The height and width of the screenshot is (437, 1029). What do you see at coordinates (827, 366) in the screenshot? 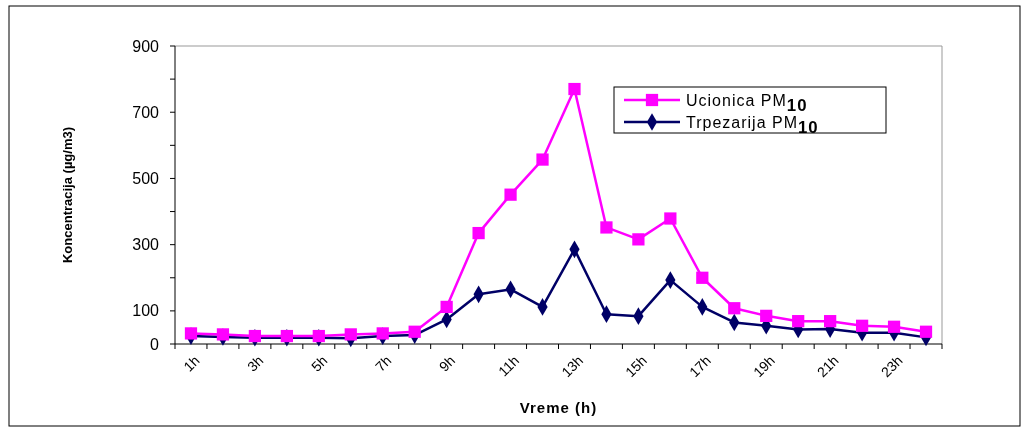
I see `x-tick-label: 21h` at bounding box center [827, 366].